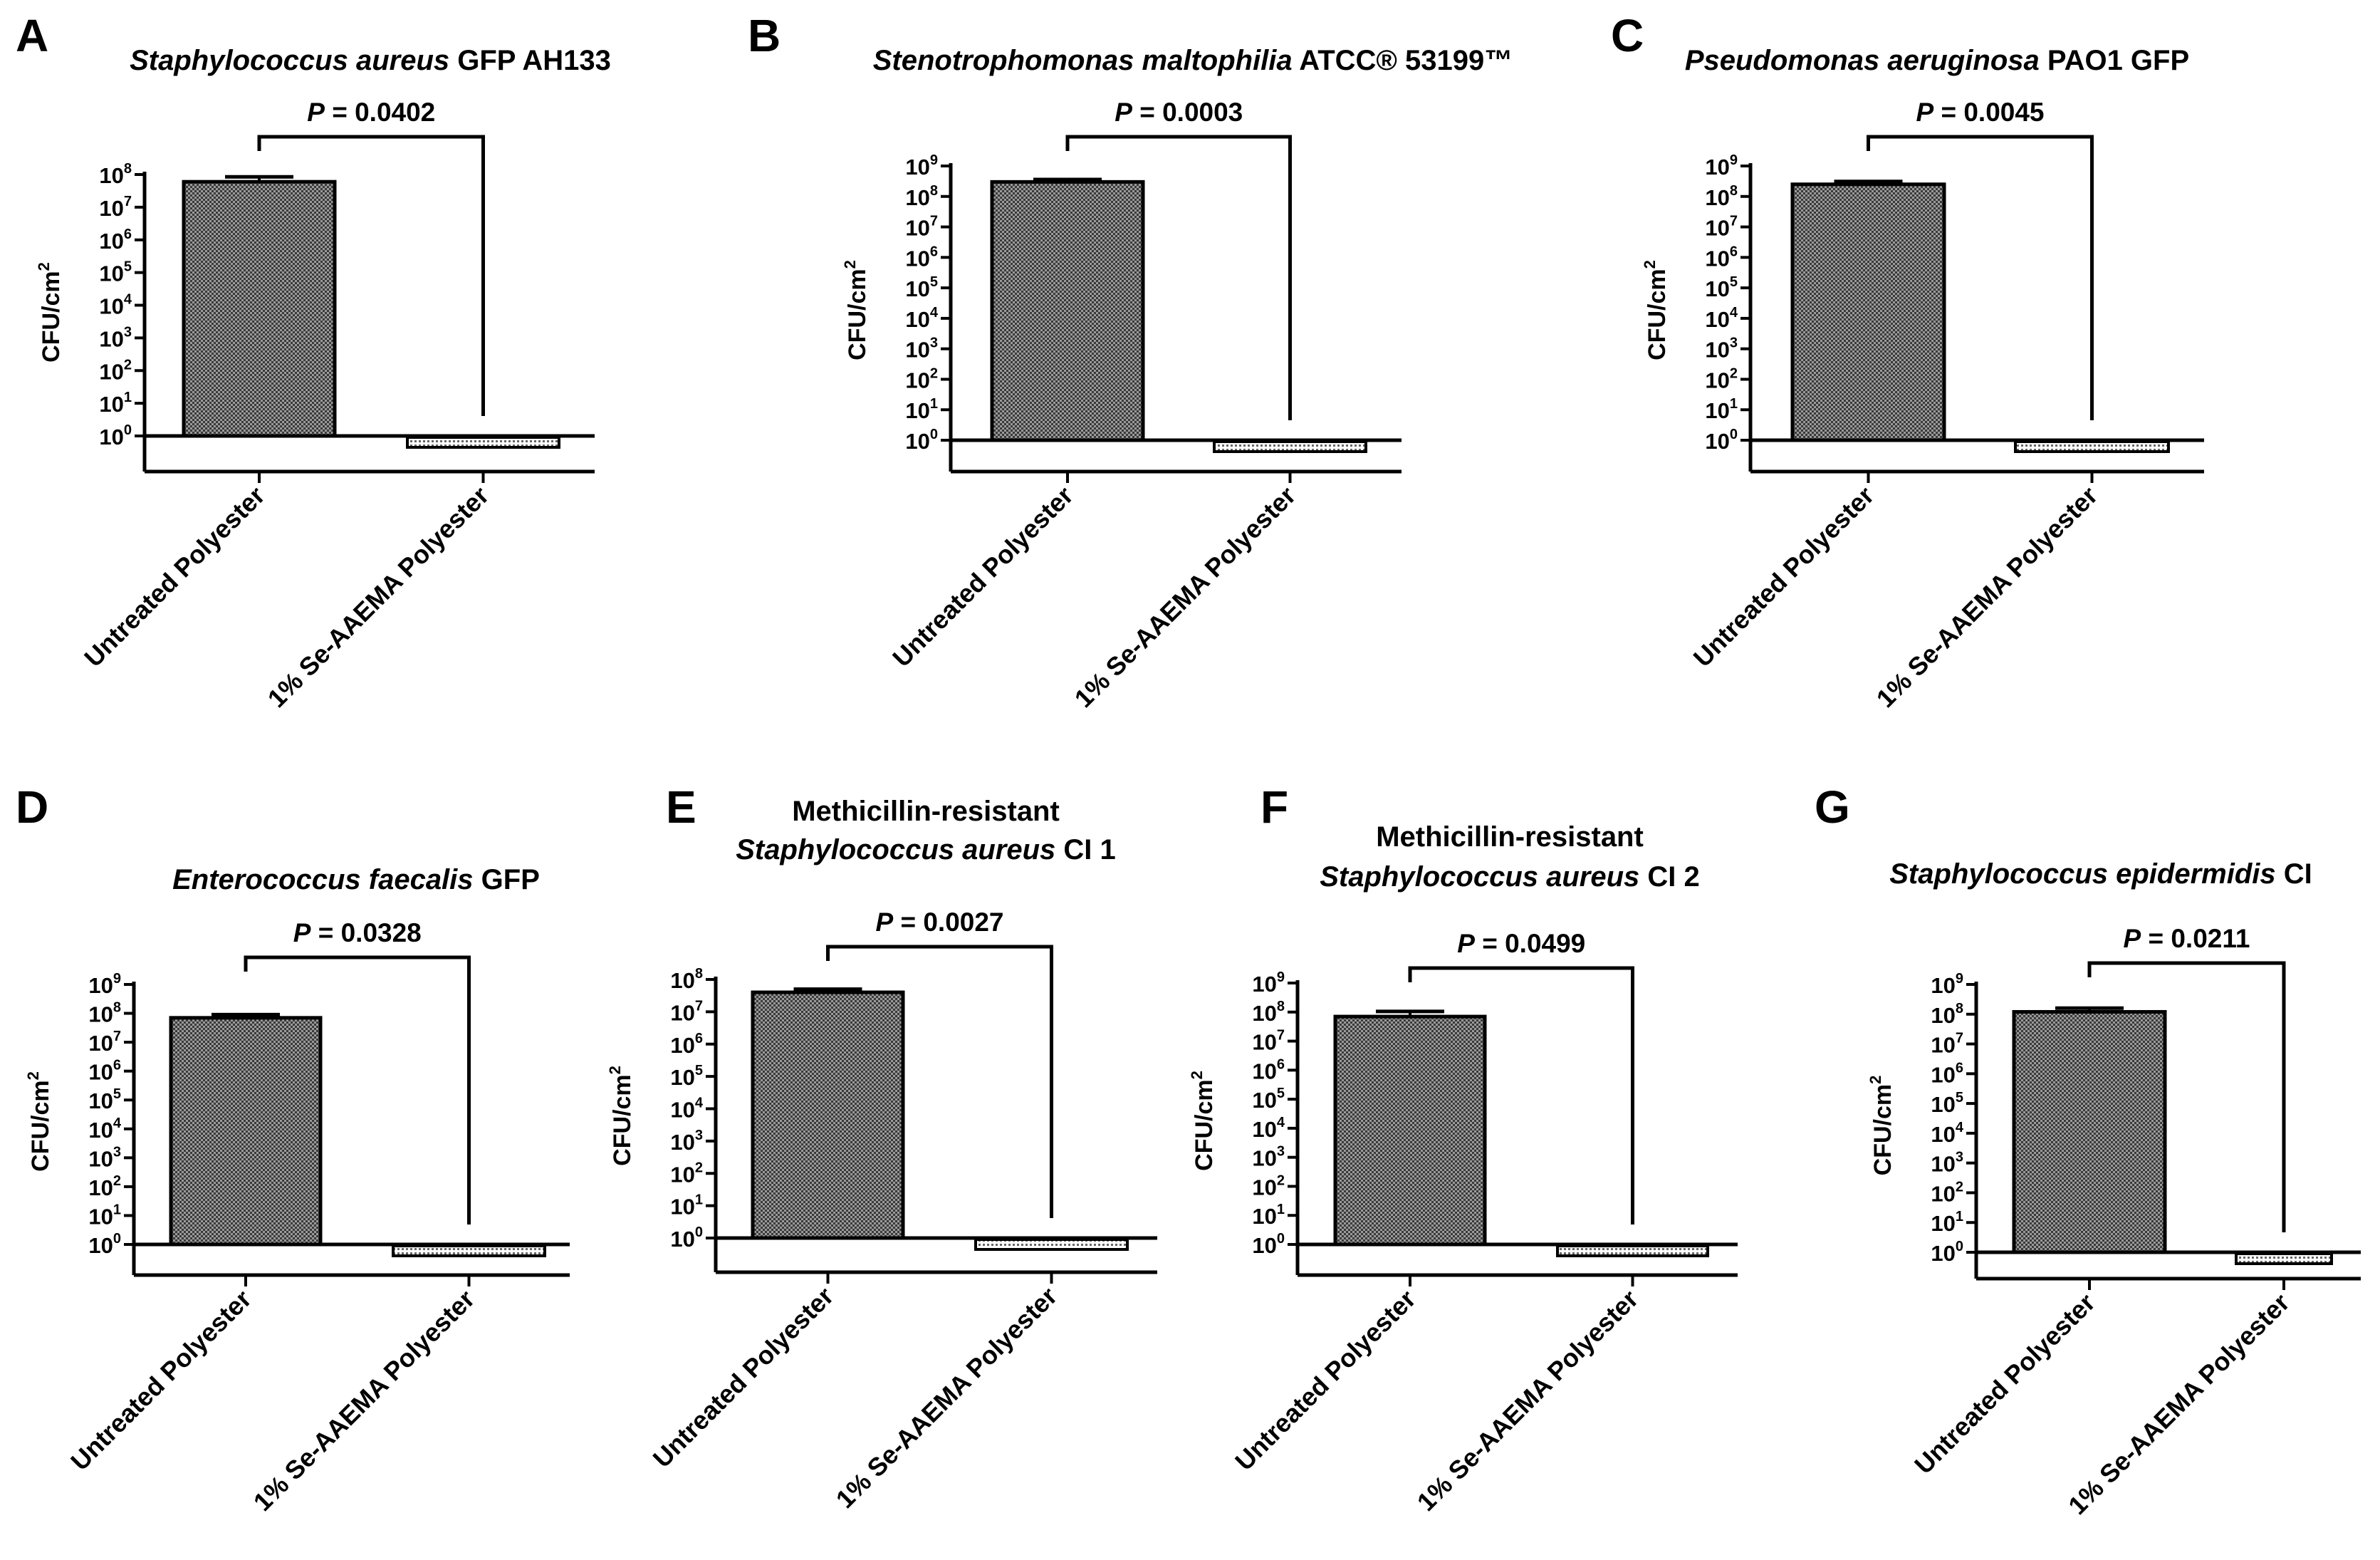 The image size is (2380, 1560). What do you see at coordinates (356, 879) in the screenshot?
I see `chart-title: Enterococcus faecalis GFP` at bounding box center [356, 879].